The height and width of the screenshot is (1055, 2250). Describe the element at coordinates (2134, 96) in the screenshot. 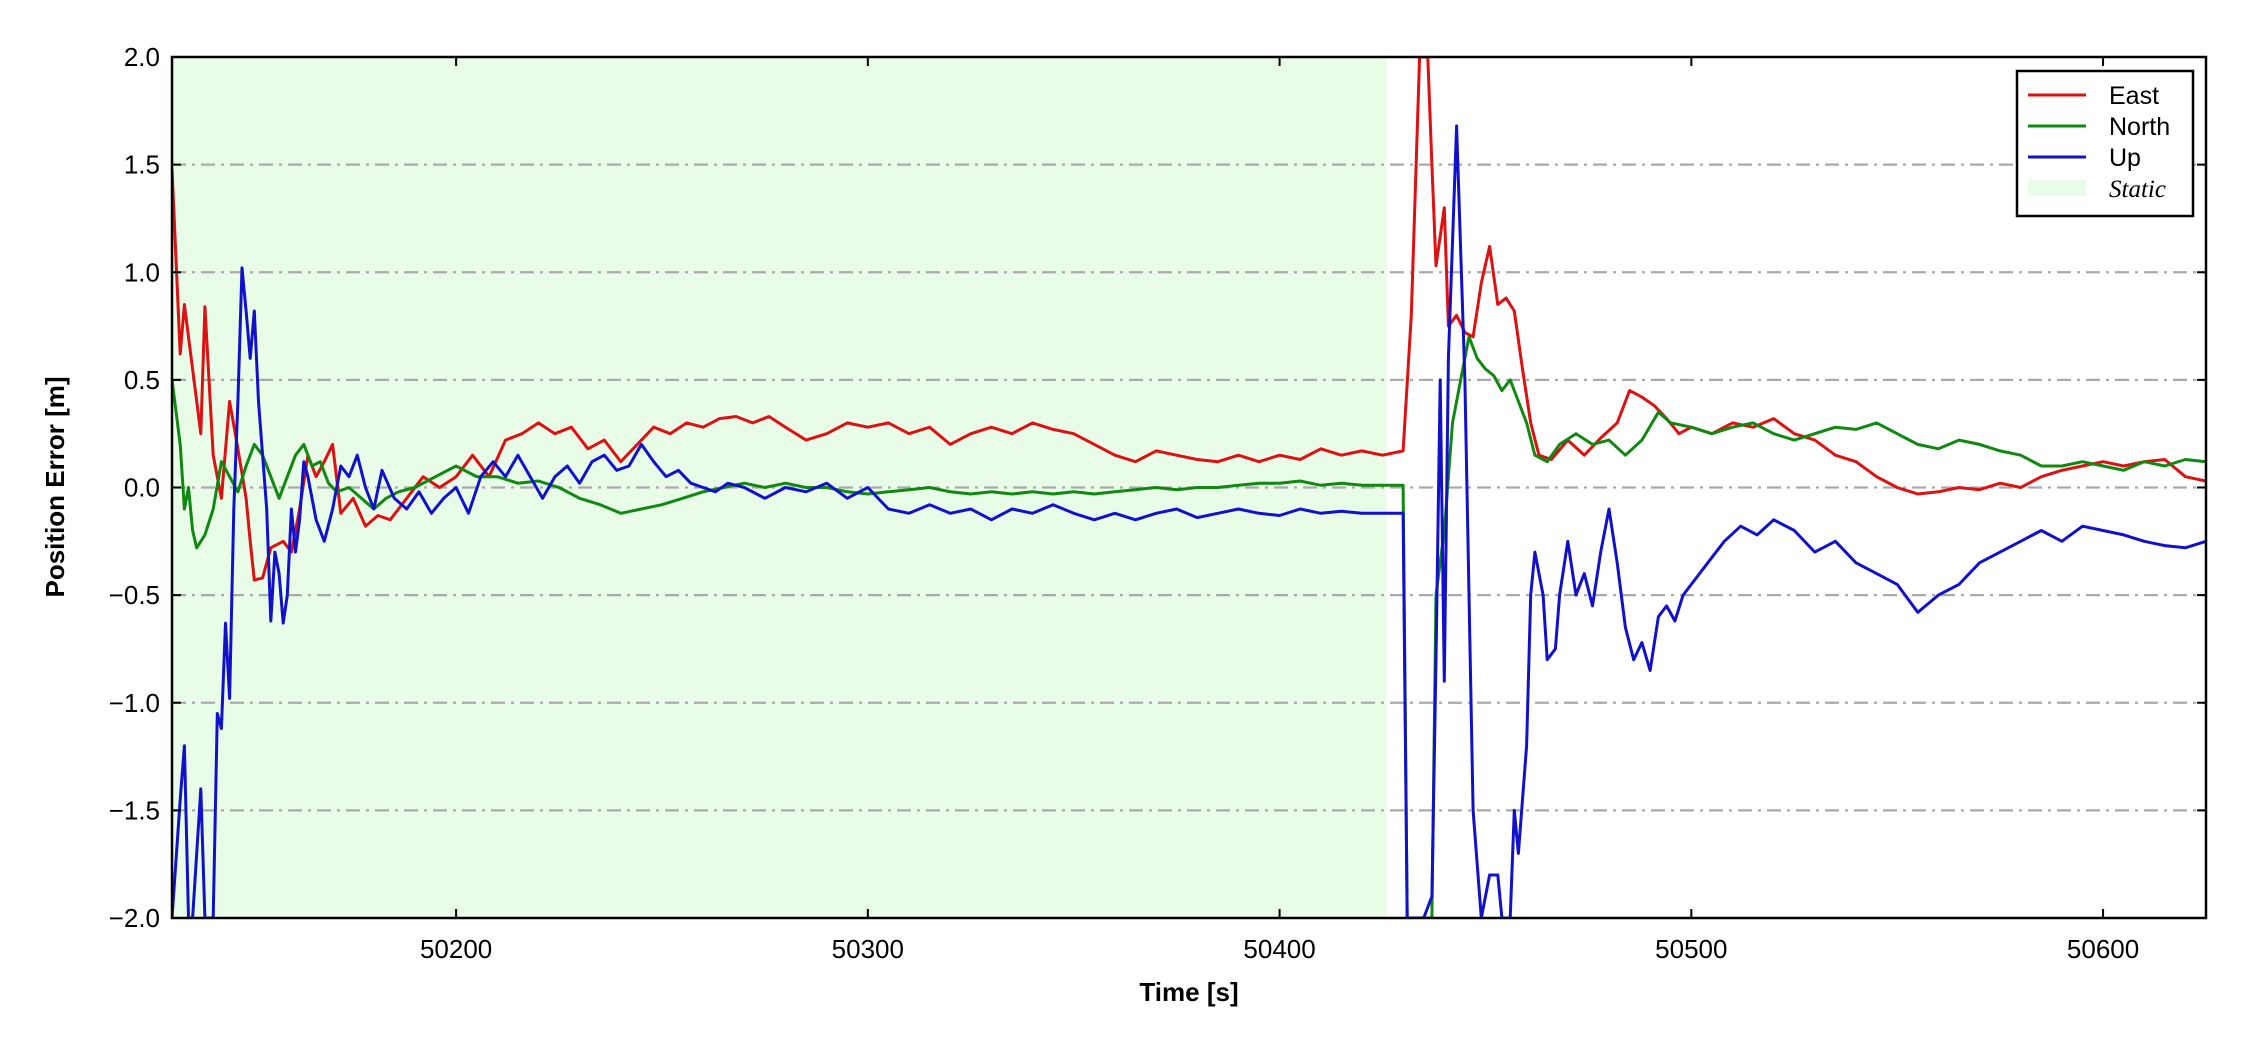

I see `legend-label-east: East` at that location.